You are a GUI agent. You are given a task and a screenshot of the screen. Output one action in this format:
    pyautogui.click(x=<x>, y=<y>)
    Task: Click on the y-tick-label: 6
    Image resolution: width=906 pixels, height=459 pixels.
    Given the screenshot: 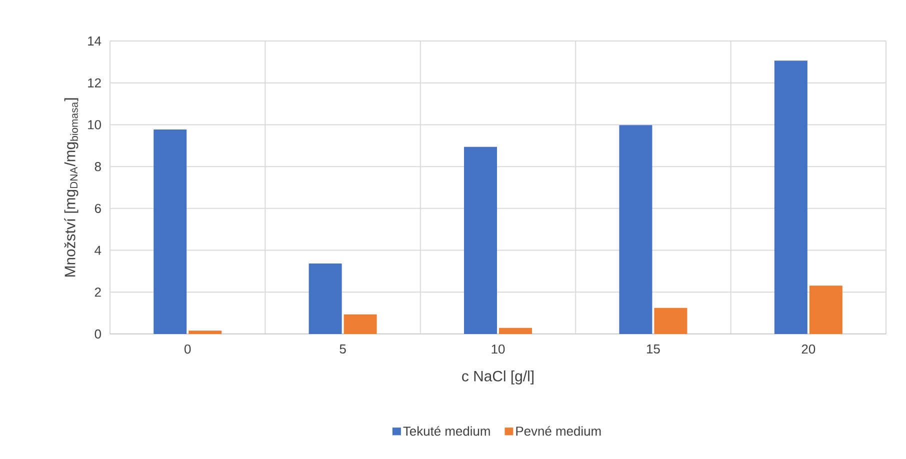 What is the action you would take?
    pyautogui.click(x=97, y=209)
    